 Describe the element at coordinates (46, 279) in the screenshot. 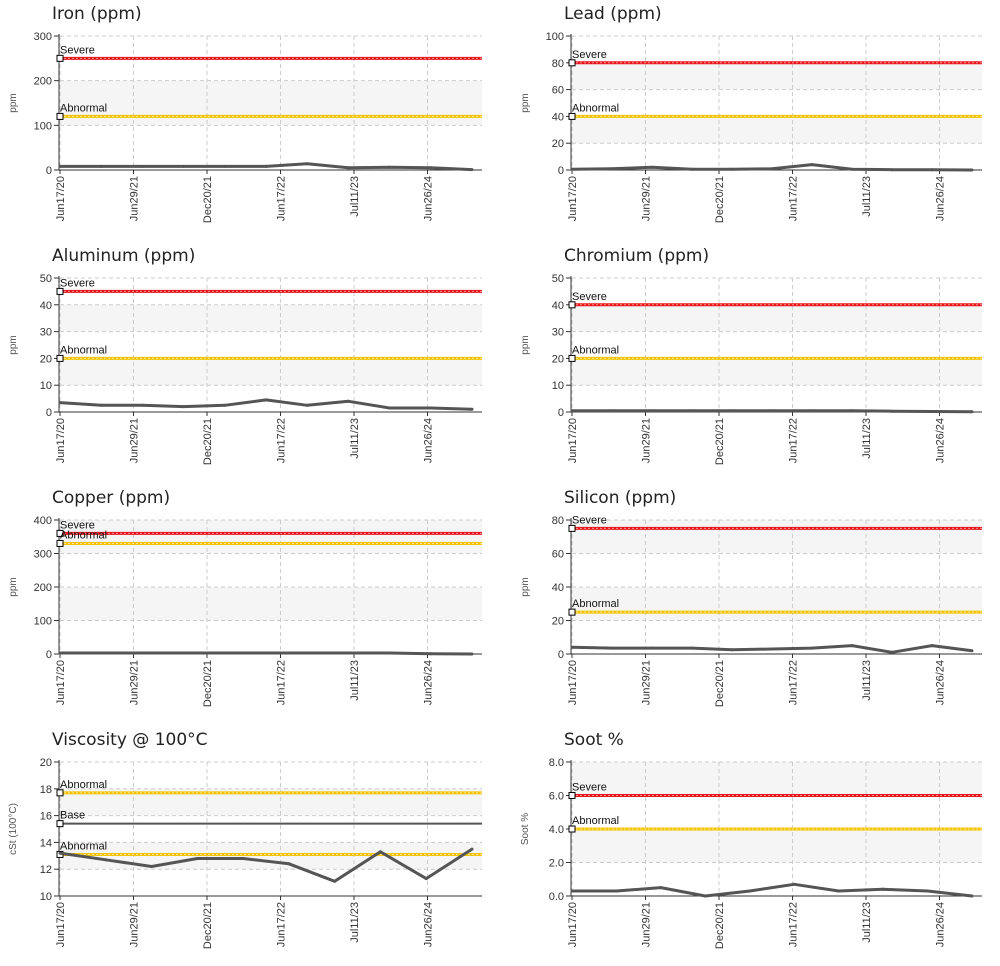

I see `y-tick-label: 50` at that location.